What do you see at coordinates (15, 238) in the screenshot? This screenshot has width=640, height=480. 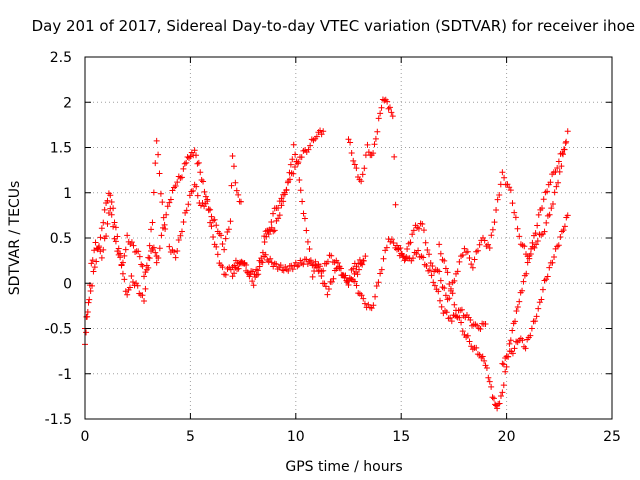 I see `y-axis-label: SDTVAR / TECUs` at bounding box center [15, 238].